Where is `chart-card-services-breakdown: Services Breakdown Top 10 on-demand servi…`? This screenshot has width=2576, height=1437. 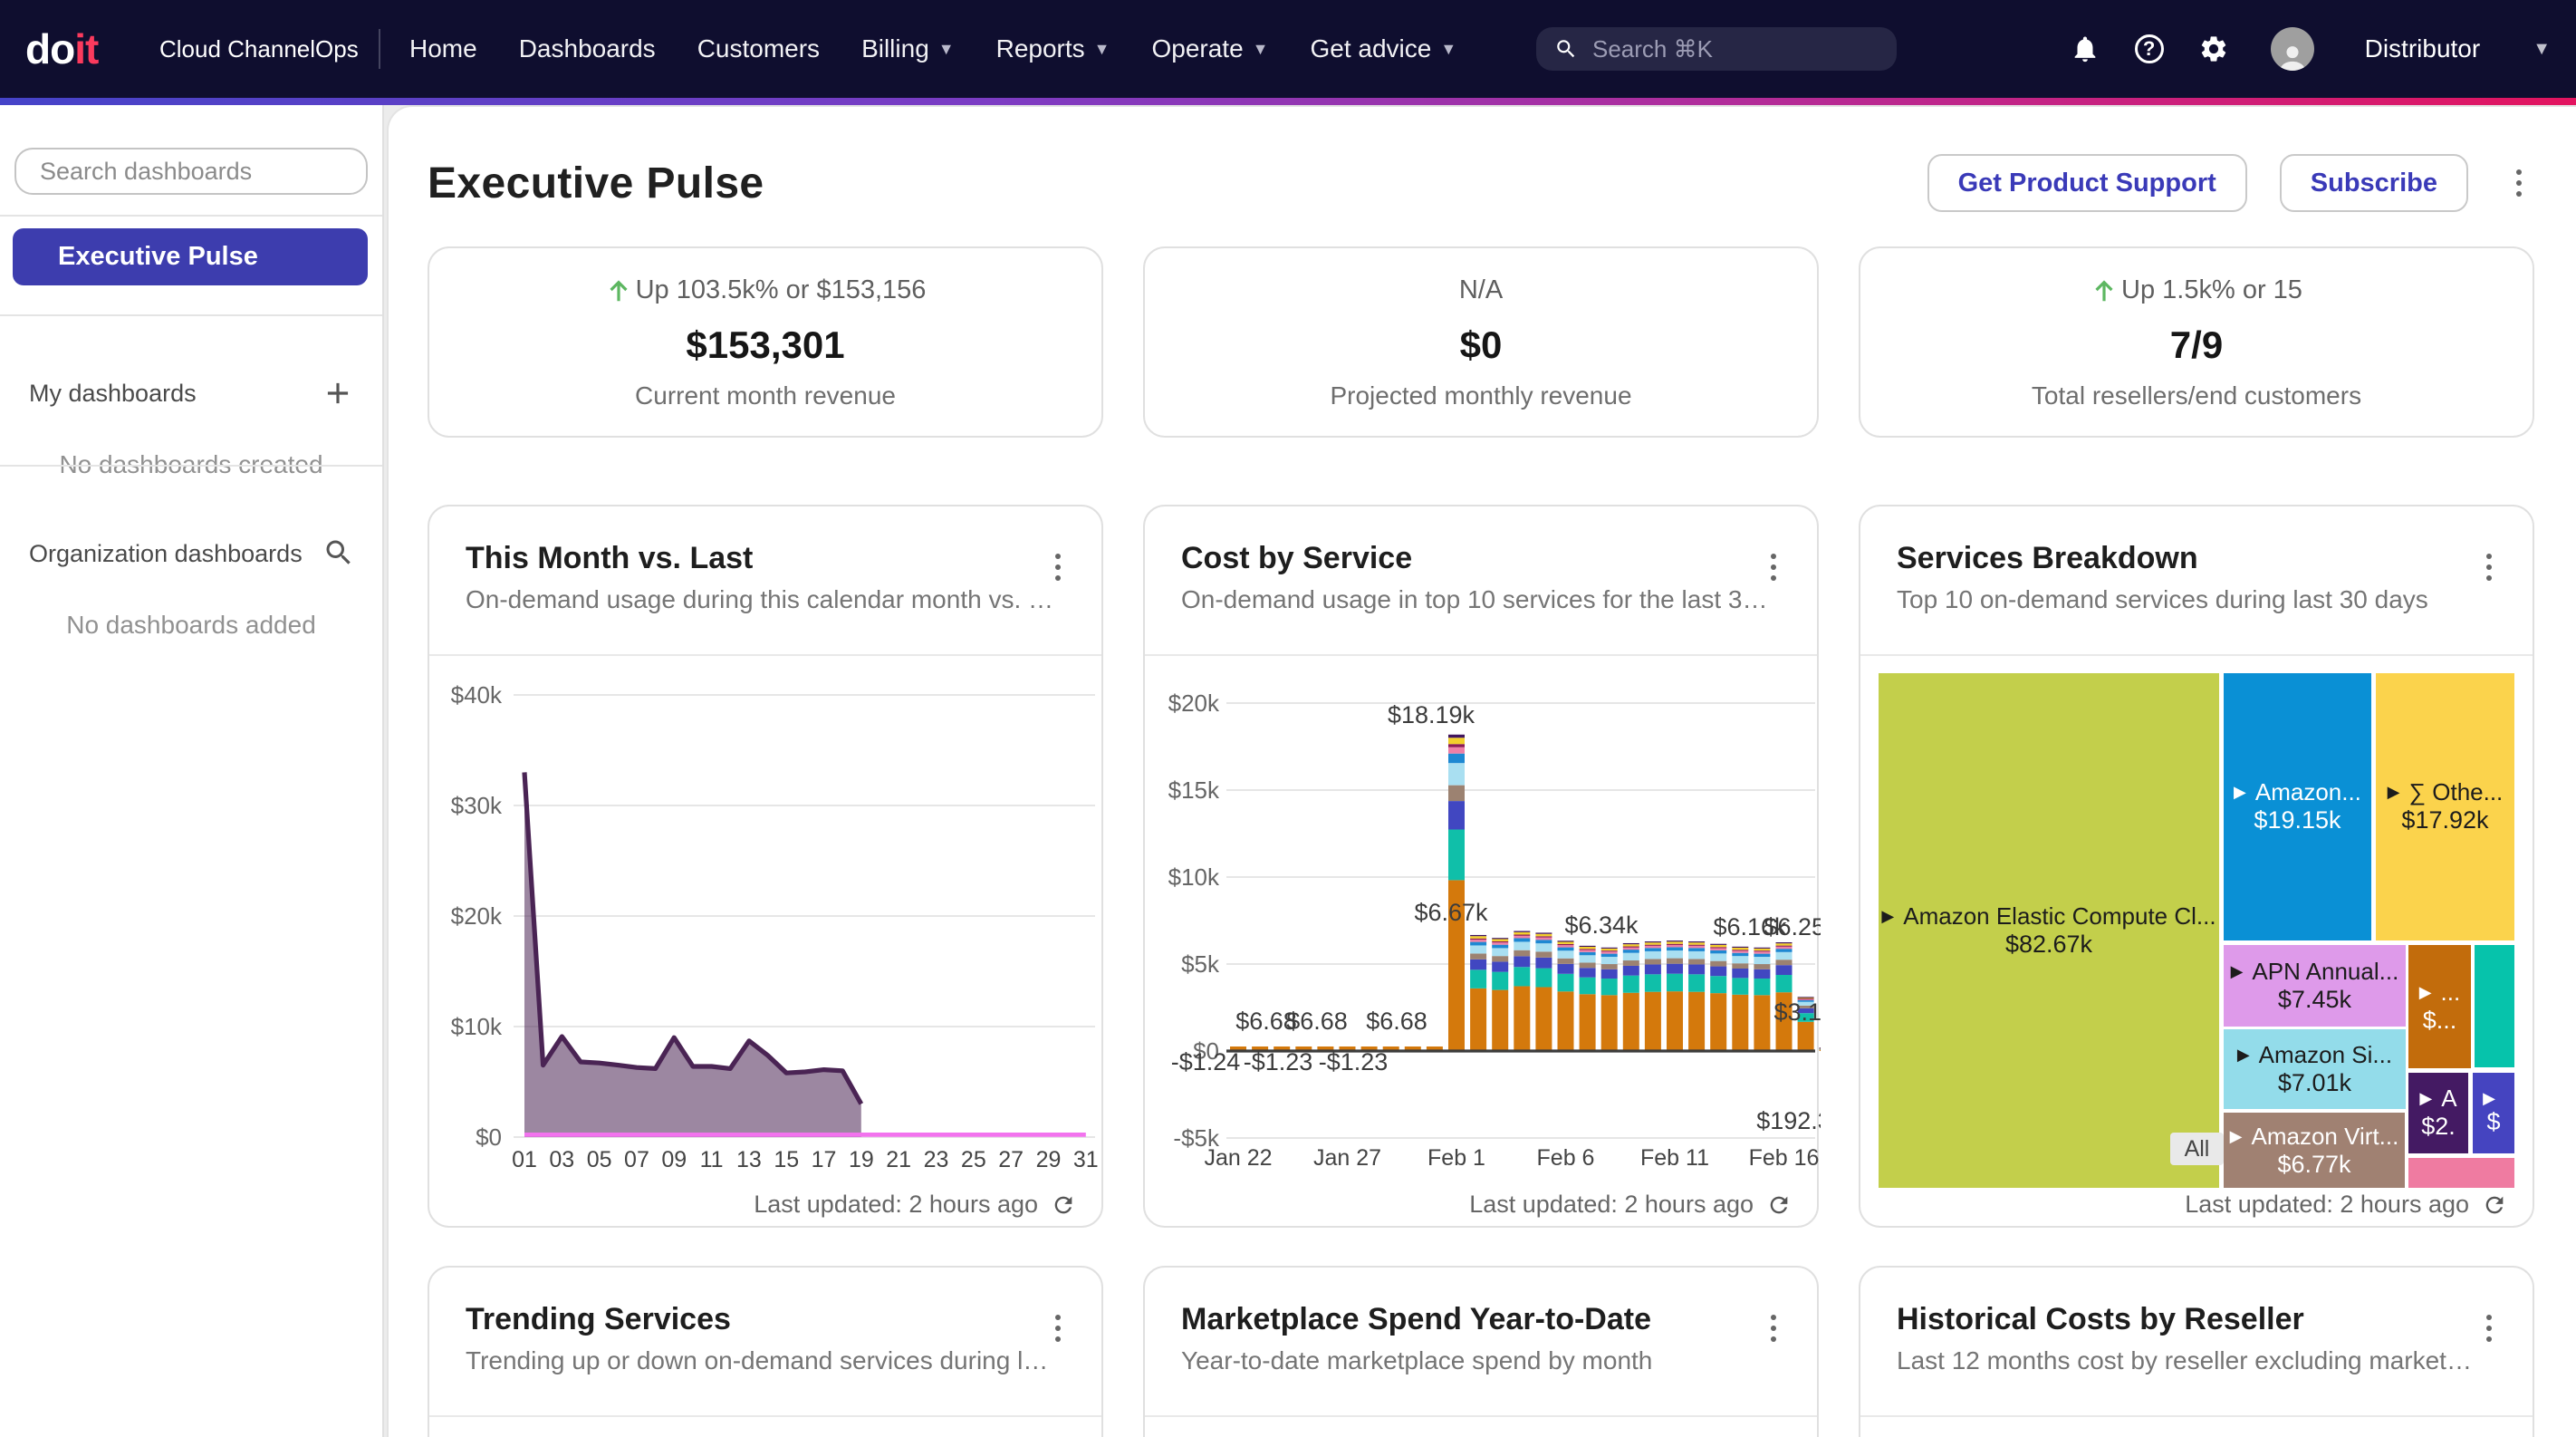
chart-card-services-breakdown: Services Breakdown Top 10 on-demand servi… is located at coordinates (2196, 866).